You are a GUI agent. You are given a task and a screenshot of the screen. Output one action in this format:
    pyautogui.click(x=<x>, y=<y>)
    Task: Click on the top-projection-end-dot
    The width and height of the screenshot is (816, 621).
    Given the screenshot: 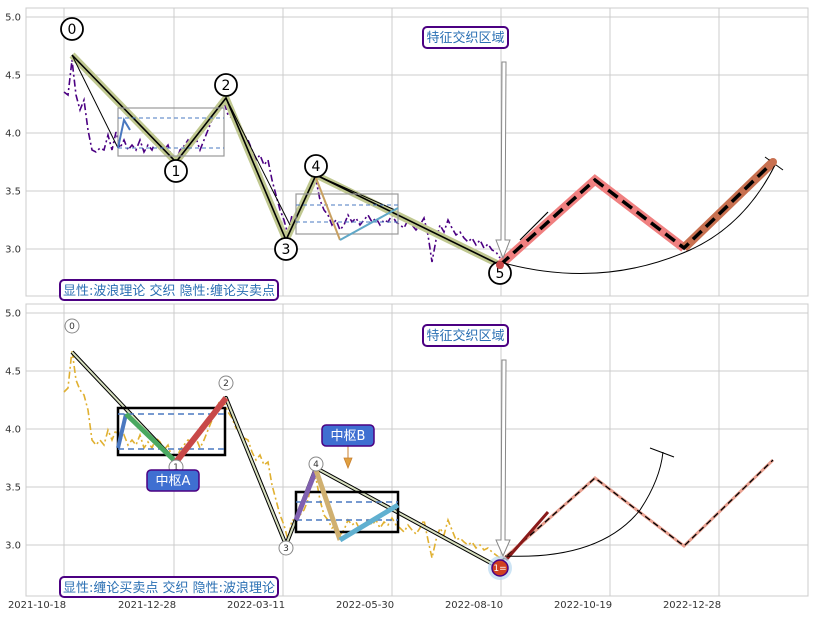 What is the action you would take?
    pyautogui.click(x=773, y=162)
    